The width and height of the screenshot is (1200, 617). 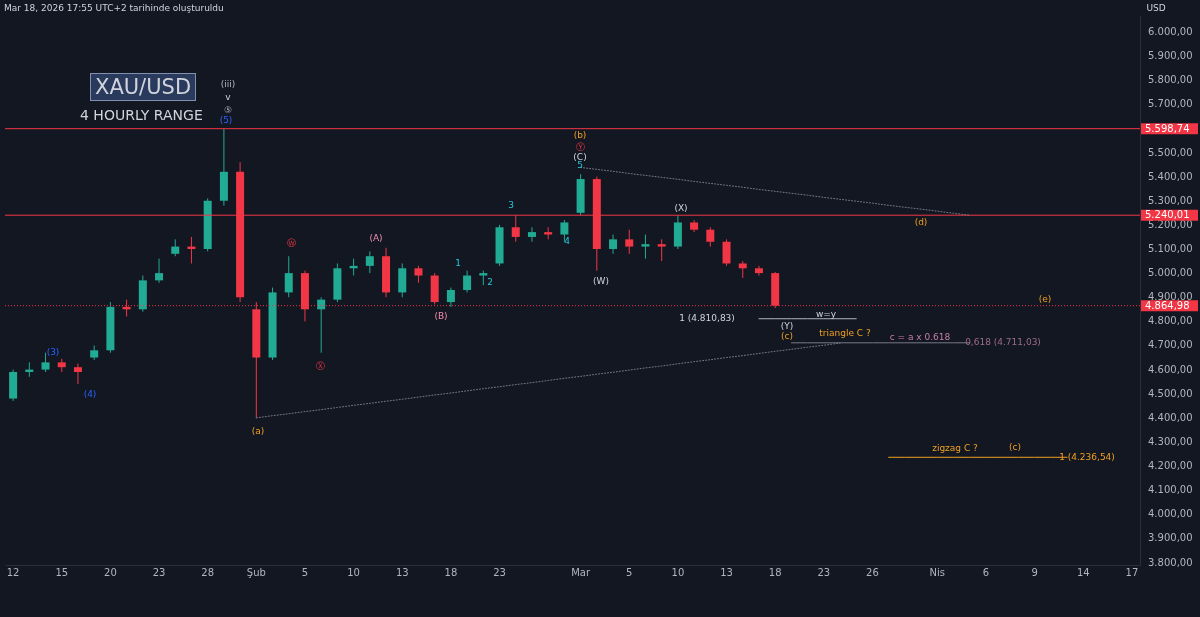 What do you see at coordinates (1170, 200) in the screenshot?
I see `y-tick-label: 5.300,00` at bounding box center [1170, 200].